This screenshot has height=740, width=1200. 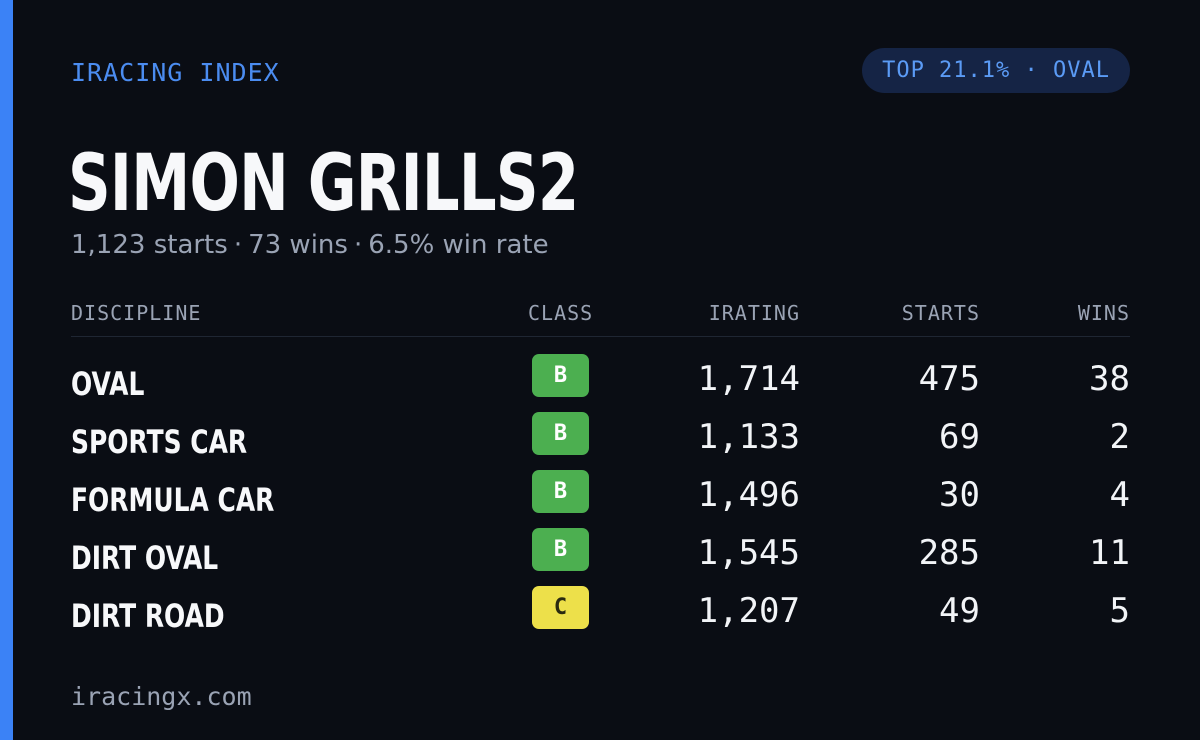 What do you see at coordinates (175, 72) in the screenshot?
I see `brand-title: IRACING INDEX` at bounding box center [175, 72].